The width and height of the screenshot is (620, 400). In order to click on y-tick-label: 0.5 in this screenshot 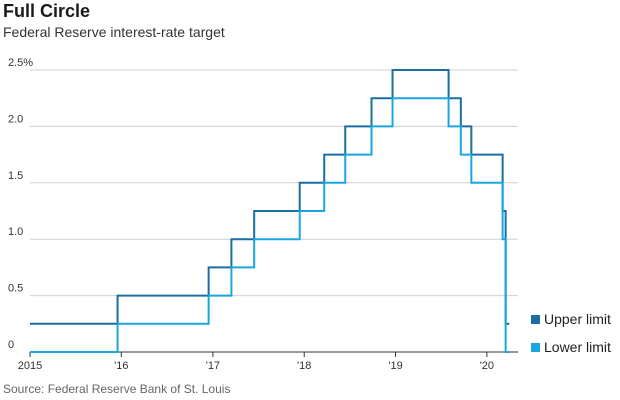, I will do `click(15, 289)`.